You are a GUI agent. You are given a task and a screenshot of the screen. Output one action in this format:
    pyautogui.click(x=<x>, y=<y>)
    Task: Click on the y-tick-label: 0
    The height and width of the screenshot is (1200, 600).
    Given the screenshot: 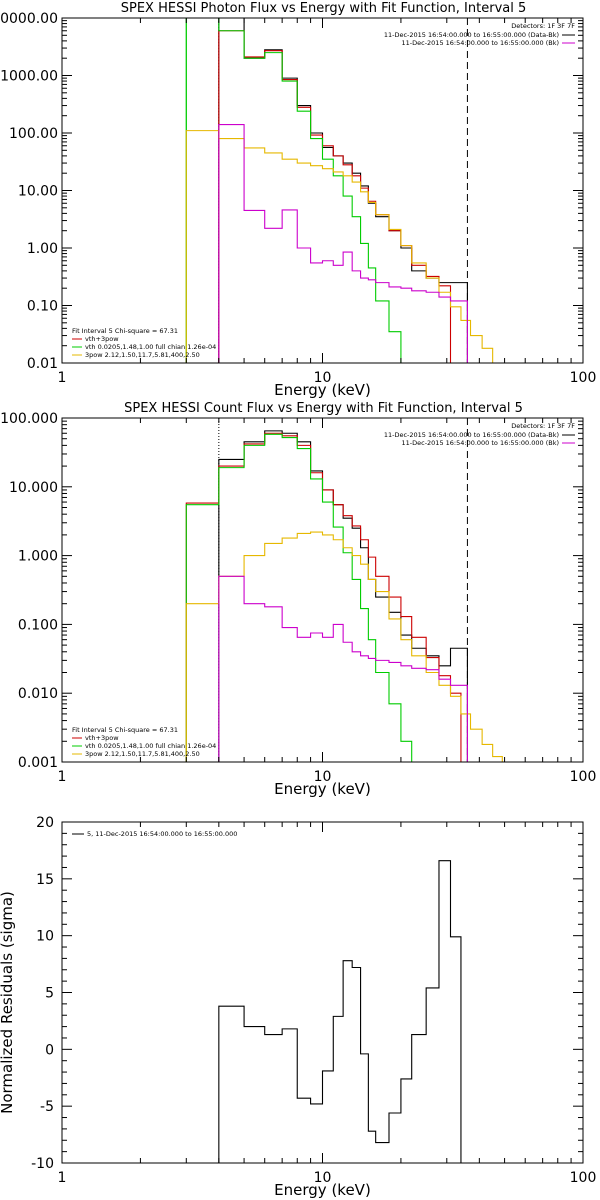 What is the action you would take?
    pyautogui.click(x=49, y=1050)
    